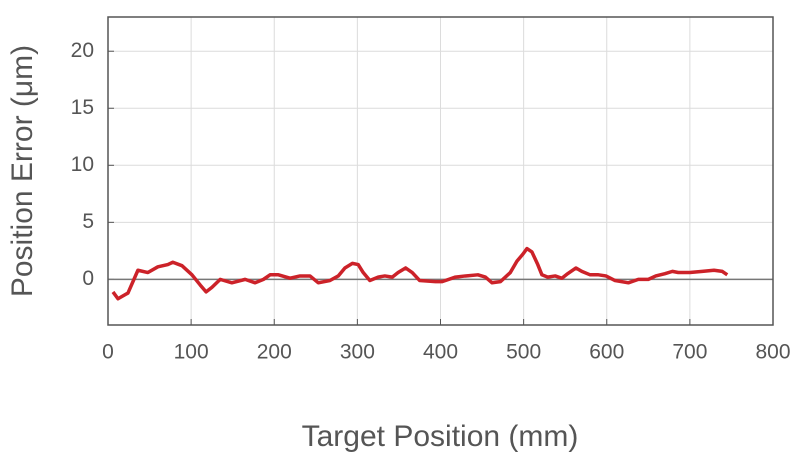  I want to click on x-tick-label: 200, so click(274, 352).